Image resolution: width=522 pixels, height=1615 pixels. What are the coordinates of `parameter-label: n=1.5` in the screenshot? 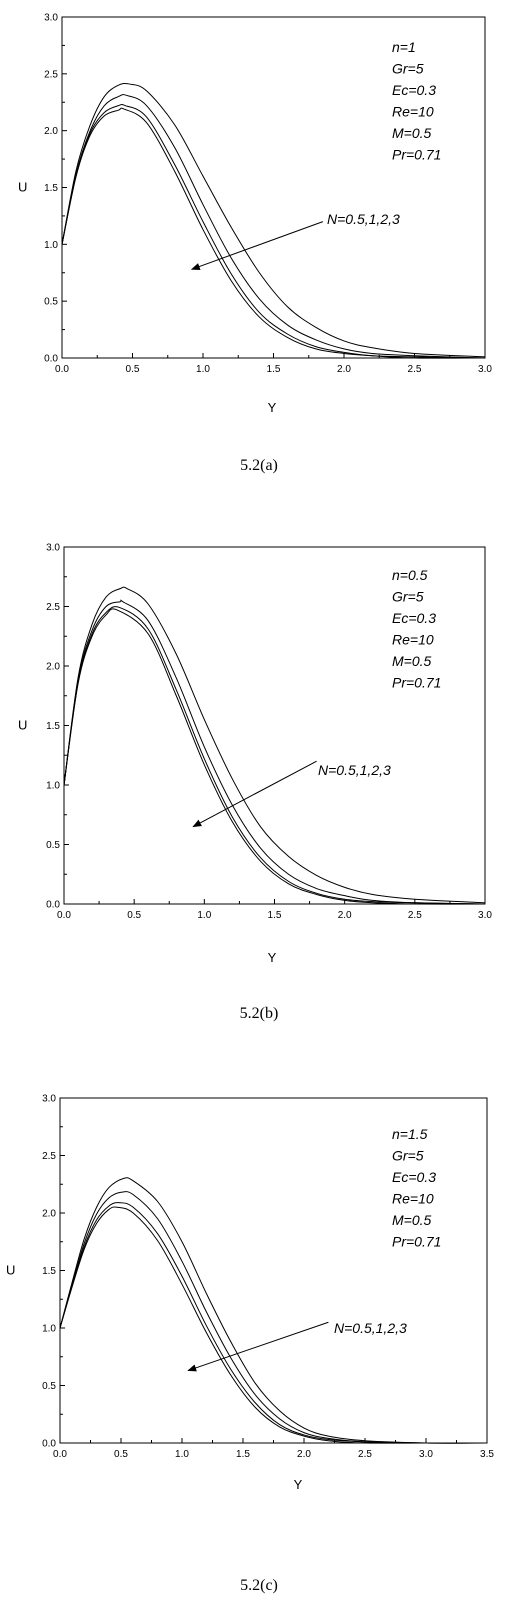 It's located at (410, 1134).